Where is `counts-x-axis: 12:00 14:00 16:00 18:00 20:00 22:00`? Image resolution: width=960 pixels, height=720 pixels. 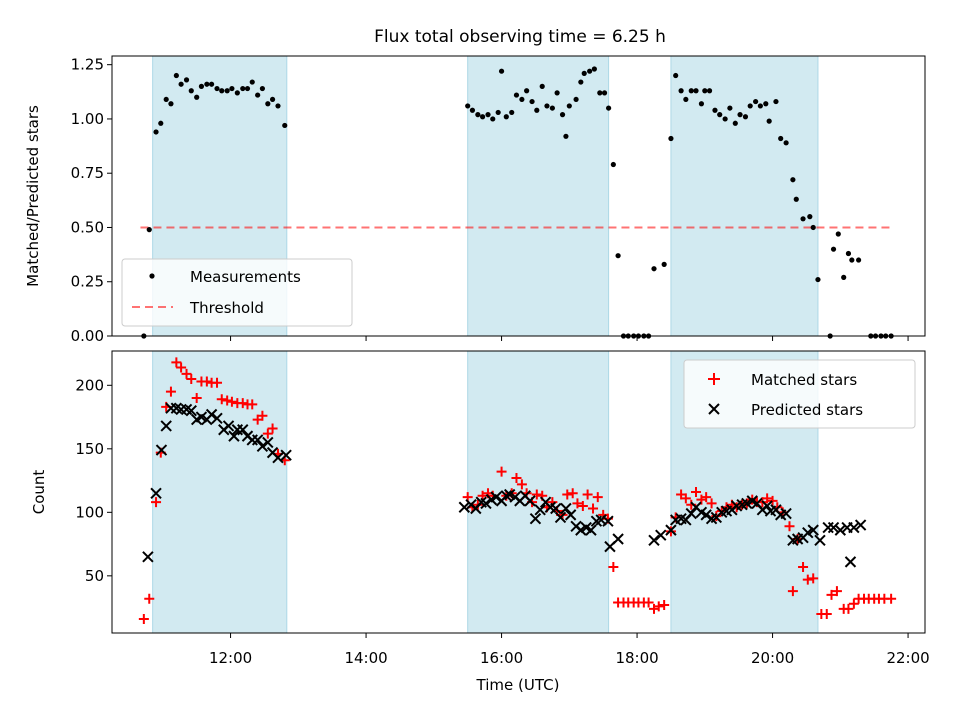
counts-x-axis: 12:00 14:00 16:00 18:00 20:00 22:00 is located at coordinates (569, 650).